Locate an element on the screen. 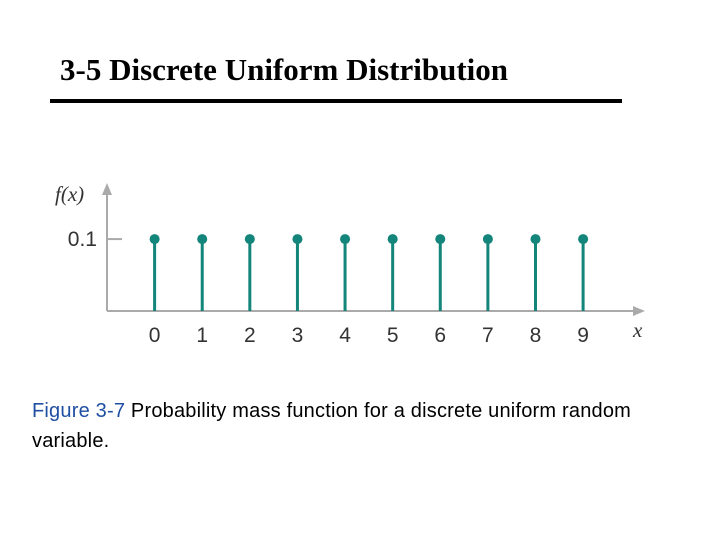 This screenshot has height=540, width=720. y-axis-label: f(x) is located at coordinates (69, 194).